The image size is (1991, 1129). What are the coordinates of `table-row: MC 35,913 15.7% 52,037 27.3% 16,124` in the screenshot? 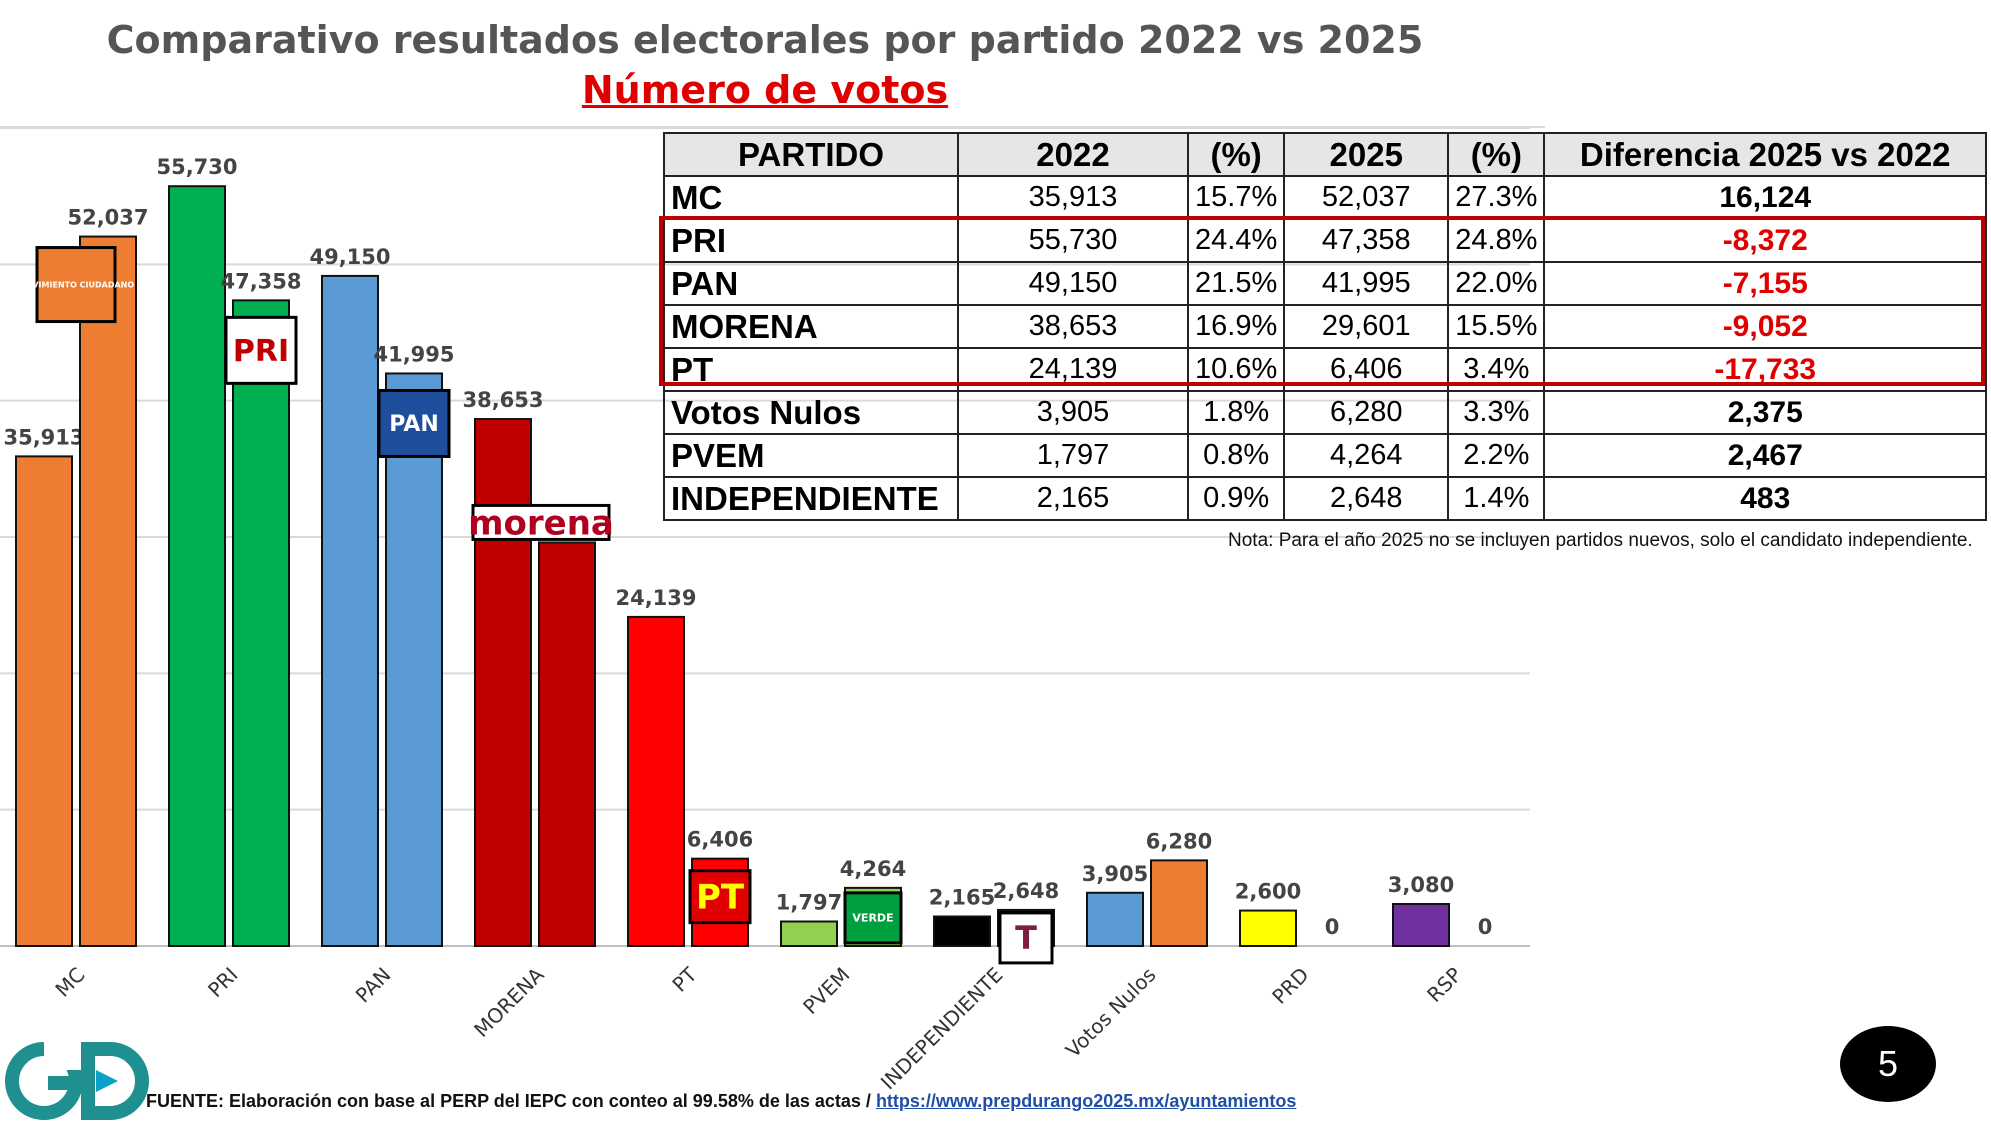 It's located at (1325, 197).